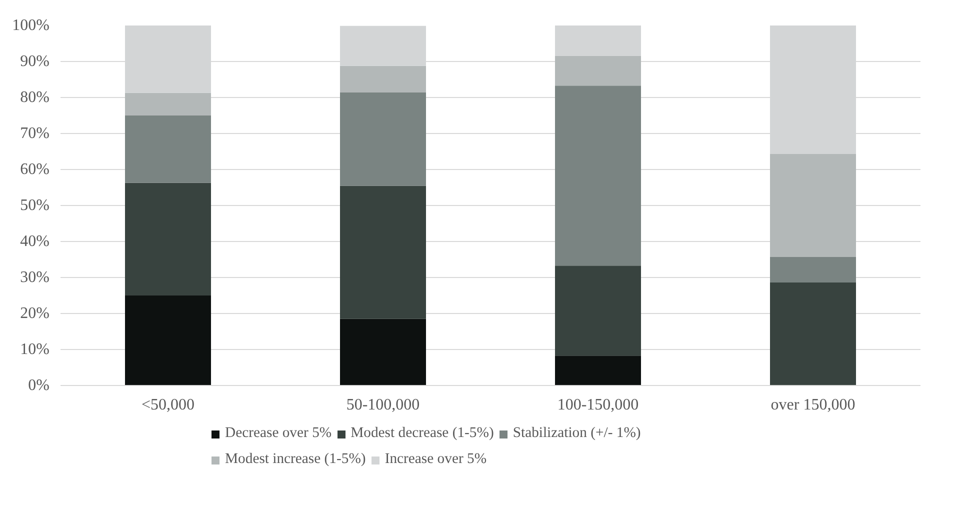 This screenshot has height=519, width=955. Describe the element at coordinates (295, 459) in the screenshot. I see `legend-label: Modest increase (1-5%)` at that location.